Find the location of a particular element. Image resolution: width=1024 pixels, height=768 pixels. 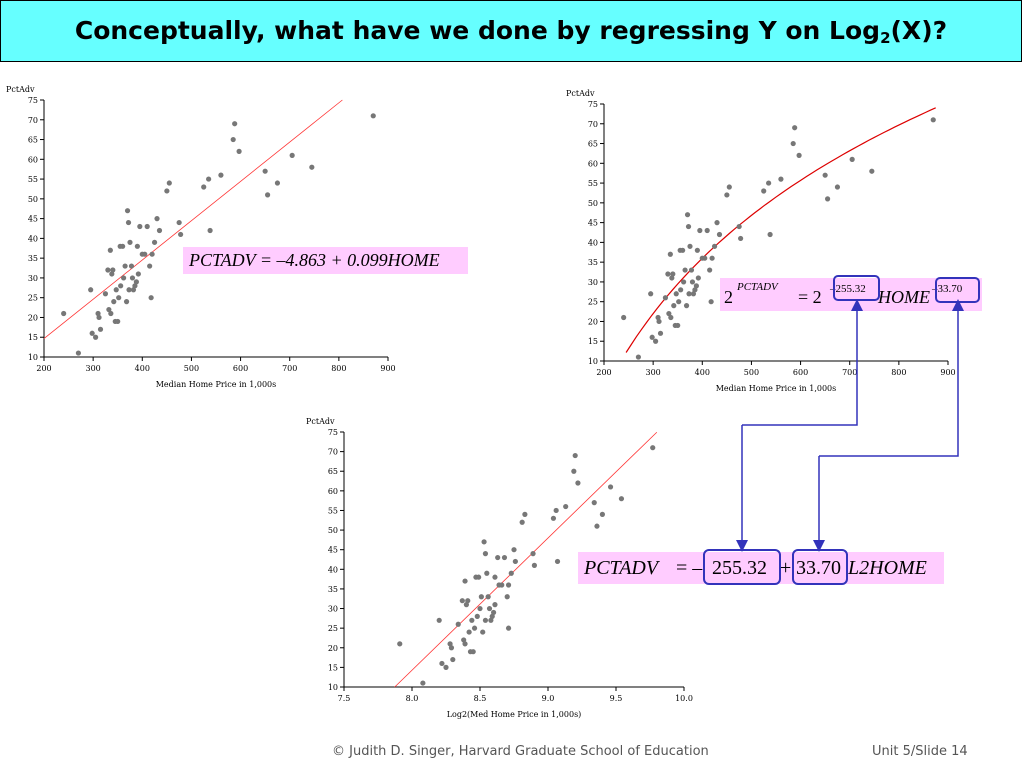

y-tick-label: 45 is located at coordinates (593, 223).